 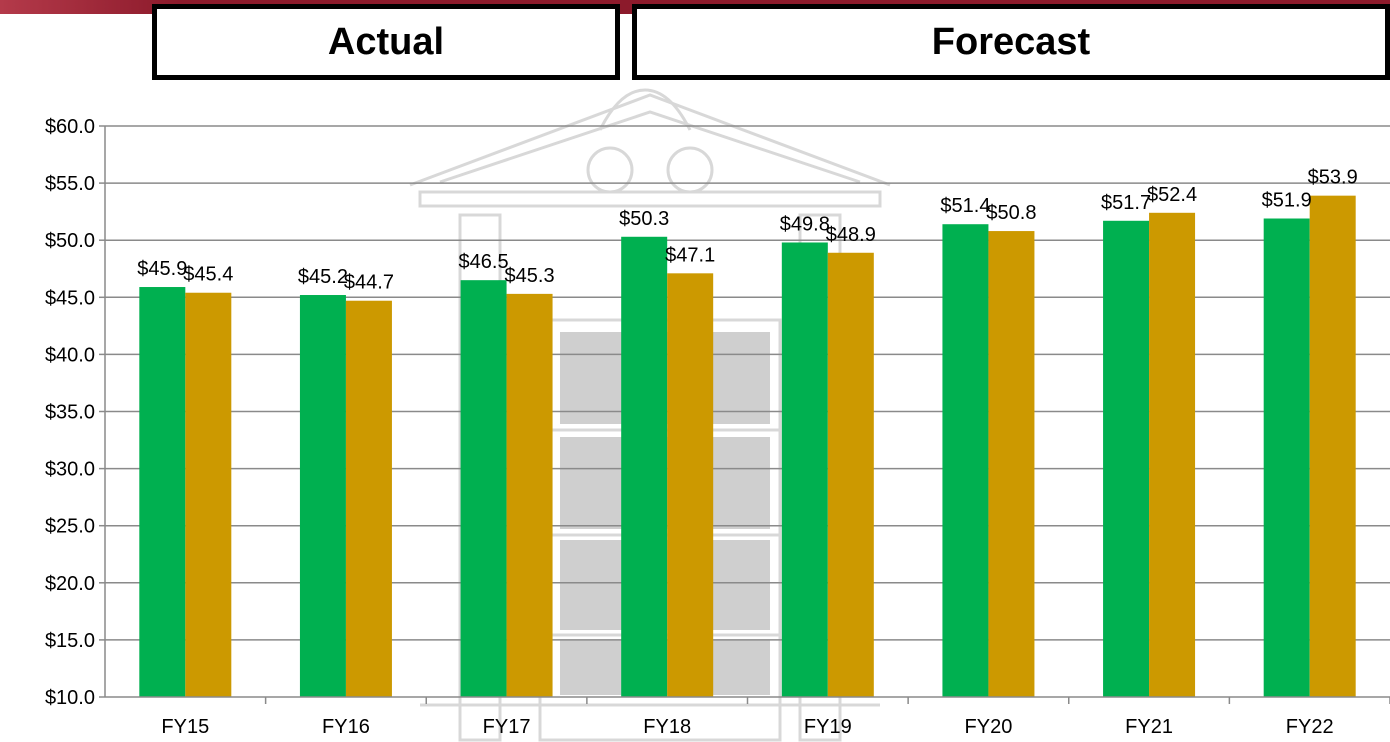 I want to click on x-tick-label-fy18: FY18, so click(x=667, y=727).